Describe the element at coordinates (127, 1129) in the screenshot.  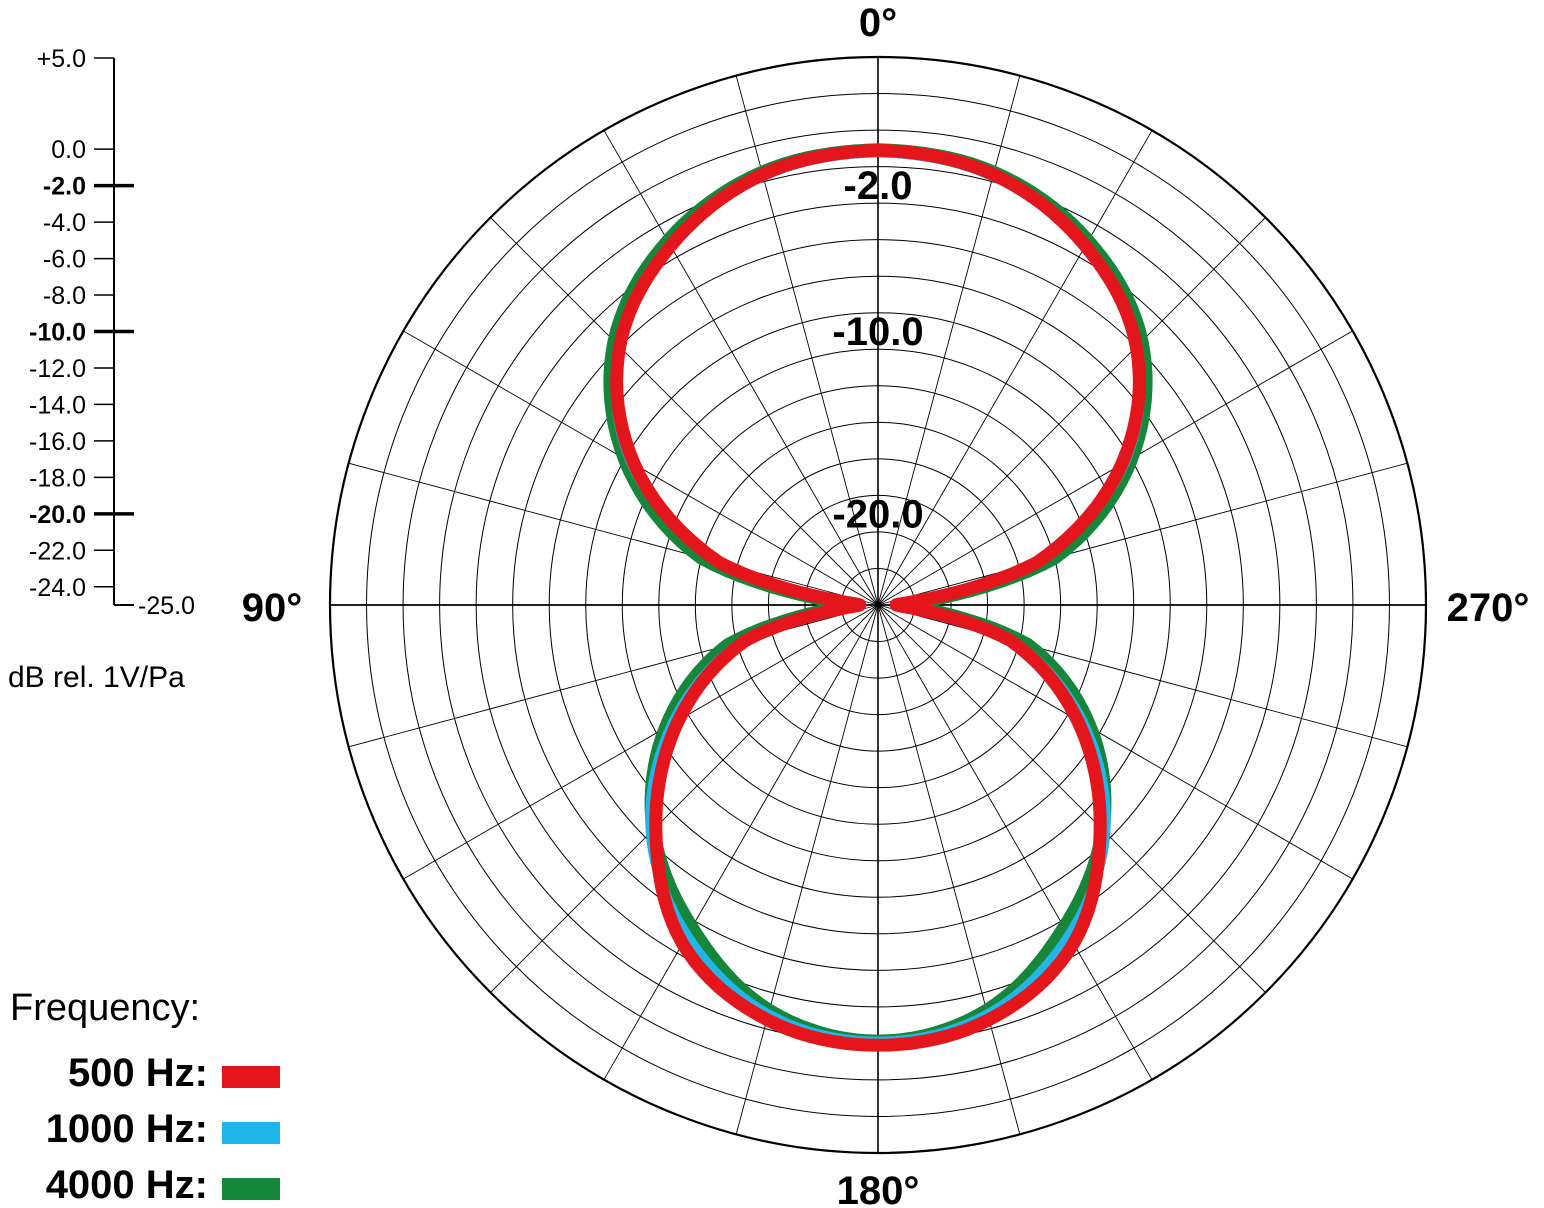
I see `legend-entry-label: 1000 Hz:` at that location.